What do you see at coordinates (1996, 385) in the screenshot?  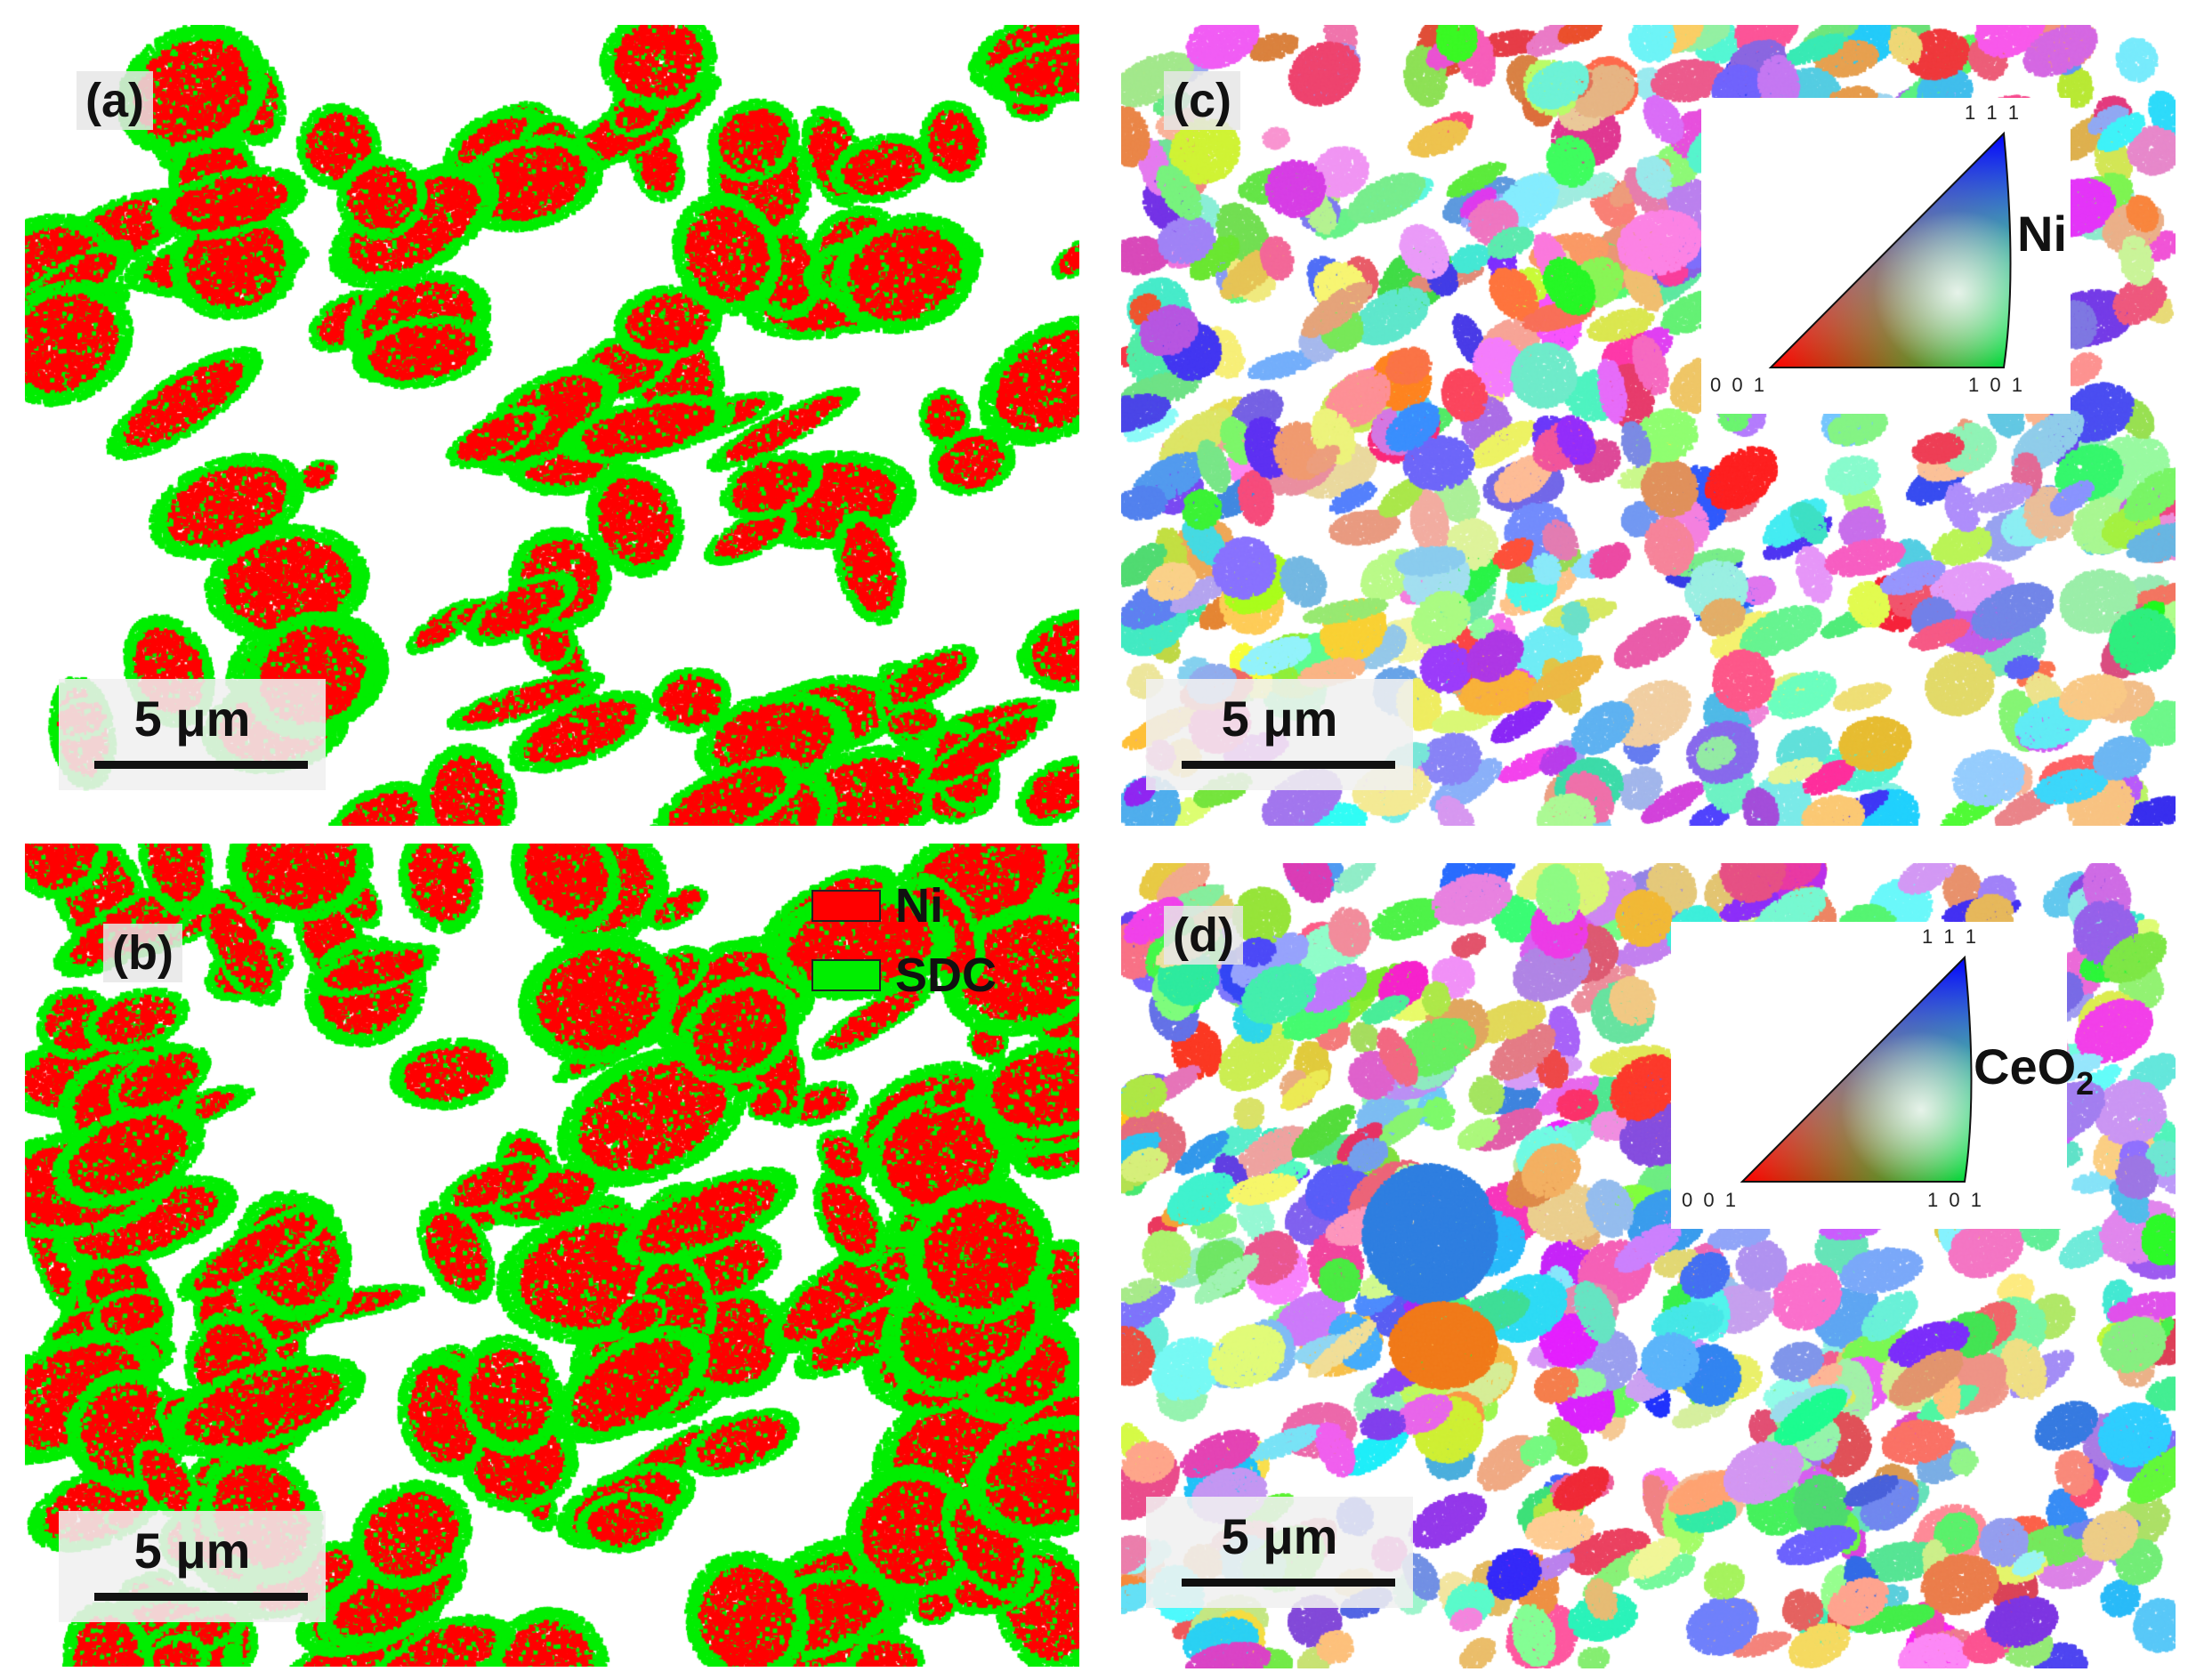 I see `ipf-corner-101-c: 1 0 1` at bounding box center [1996, 385].